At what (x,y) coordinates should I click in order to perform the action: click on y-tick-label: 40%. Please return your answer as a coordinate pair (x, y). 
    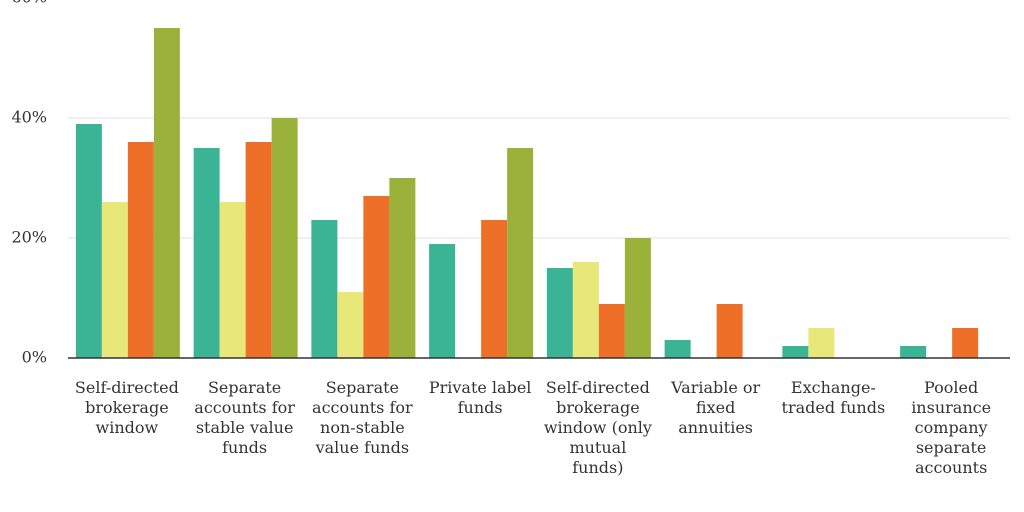
    Looking at the image, I should click on (29, 117).